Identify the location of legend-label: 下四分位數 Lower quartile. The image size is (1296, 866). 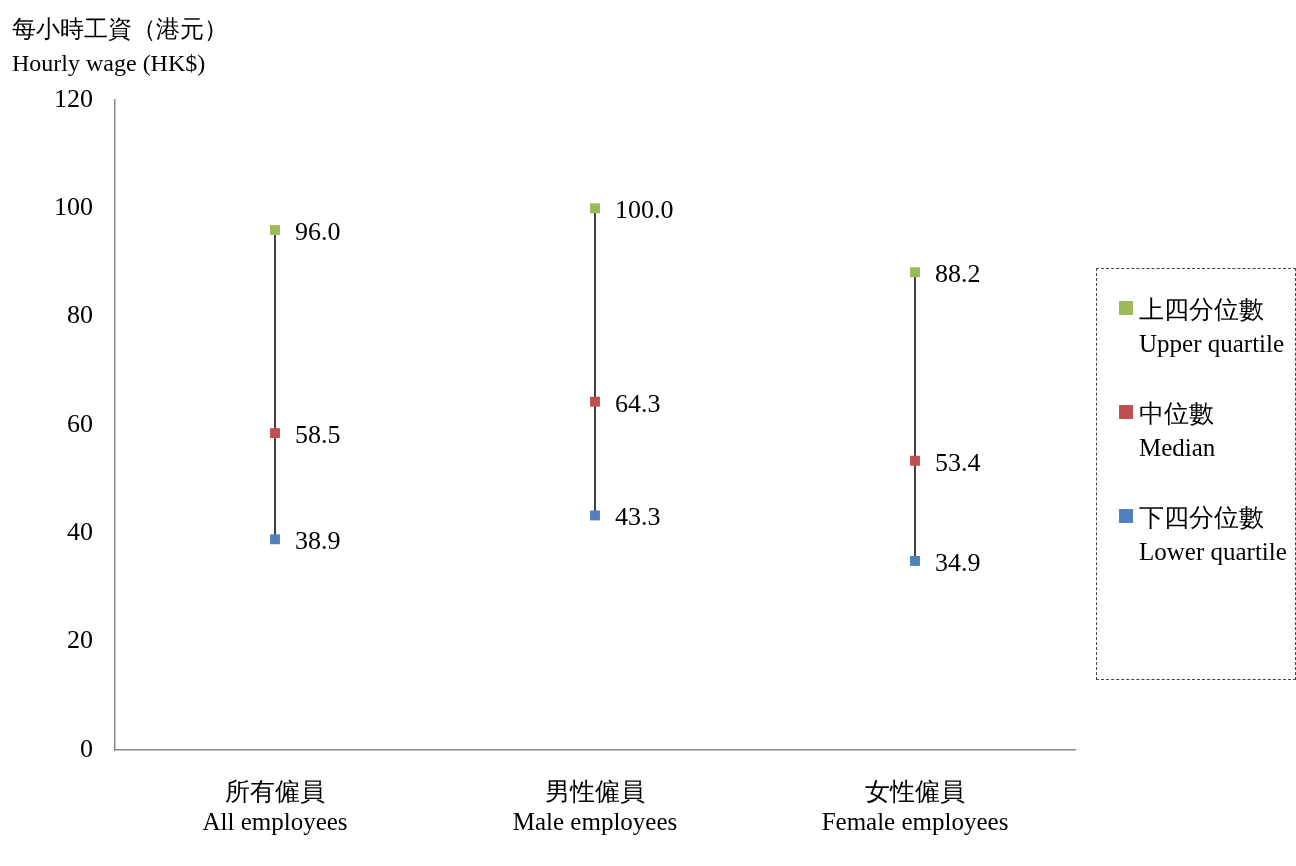
(1213, 535).